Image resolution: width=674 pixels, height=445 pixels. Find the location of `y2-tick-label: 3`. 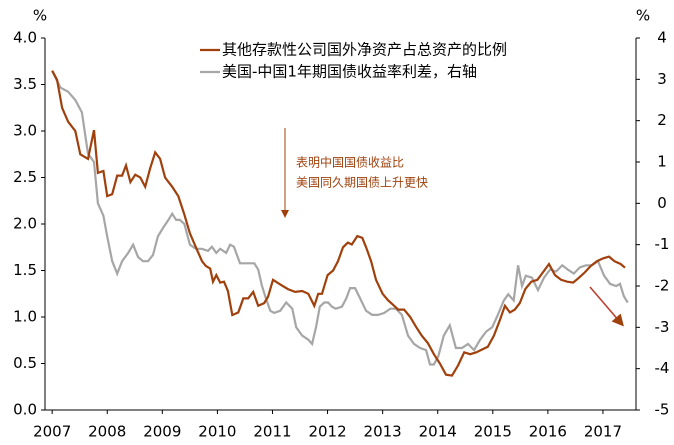

y2-tick-label: 3 is located at coordinates (662, 79).